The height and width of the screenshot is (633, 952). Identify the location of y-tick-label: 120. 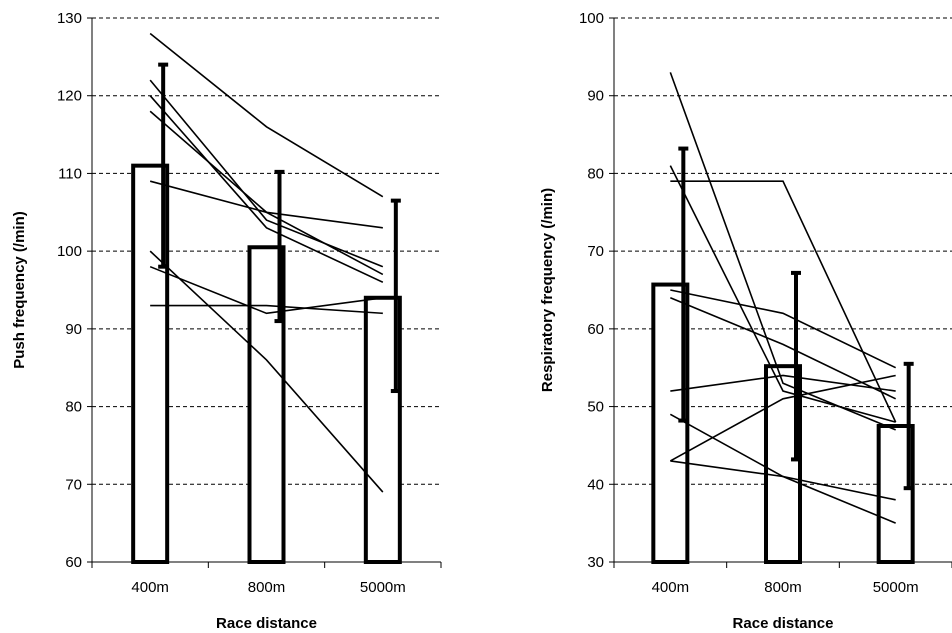
(69, 96).